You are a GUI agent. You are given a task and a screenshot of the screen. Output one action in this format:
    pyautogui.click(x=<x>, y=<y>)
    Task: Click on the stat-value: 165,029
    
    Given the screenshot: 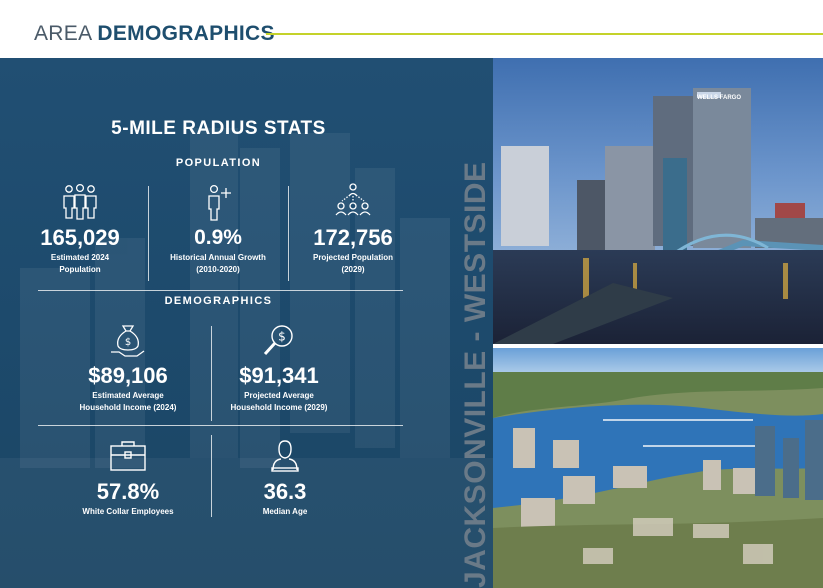 What is the action you would take?
    pyautogui.click(x=80, y=237)
    